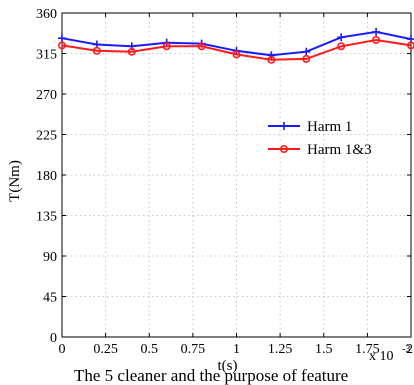  I want to click on x-scale-base: x 10, so click(381, 356).